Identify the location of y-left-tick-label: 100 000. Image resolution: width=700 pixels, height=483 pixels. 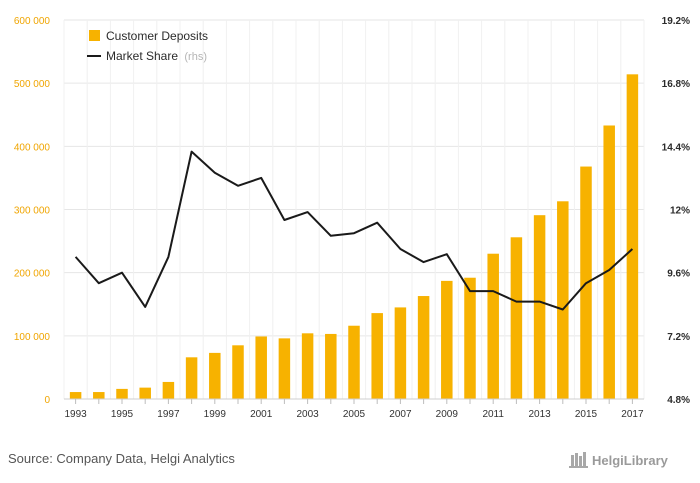
(32, 337).